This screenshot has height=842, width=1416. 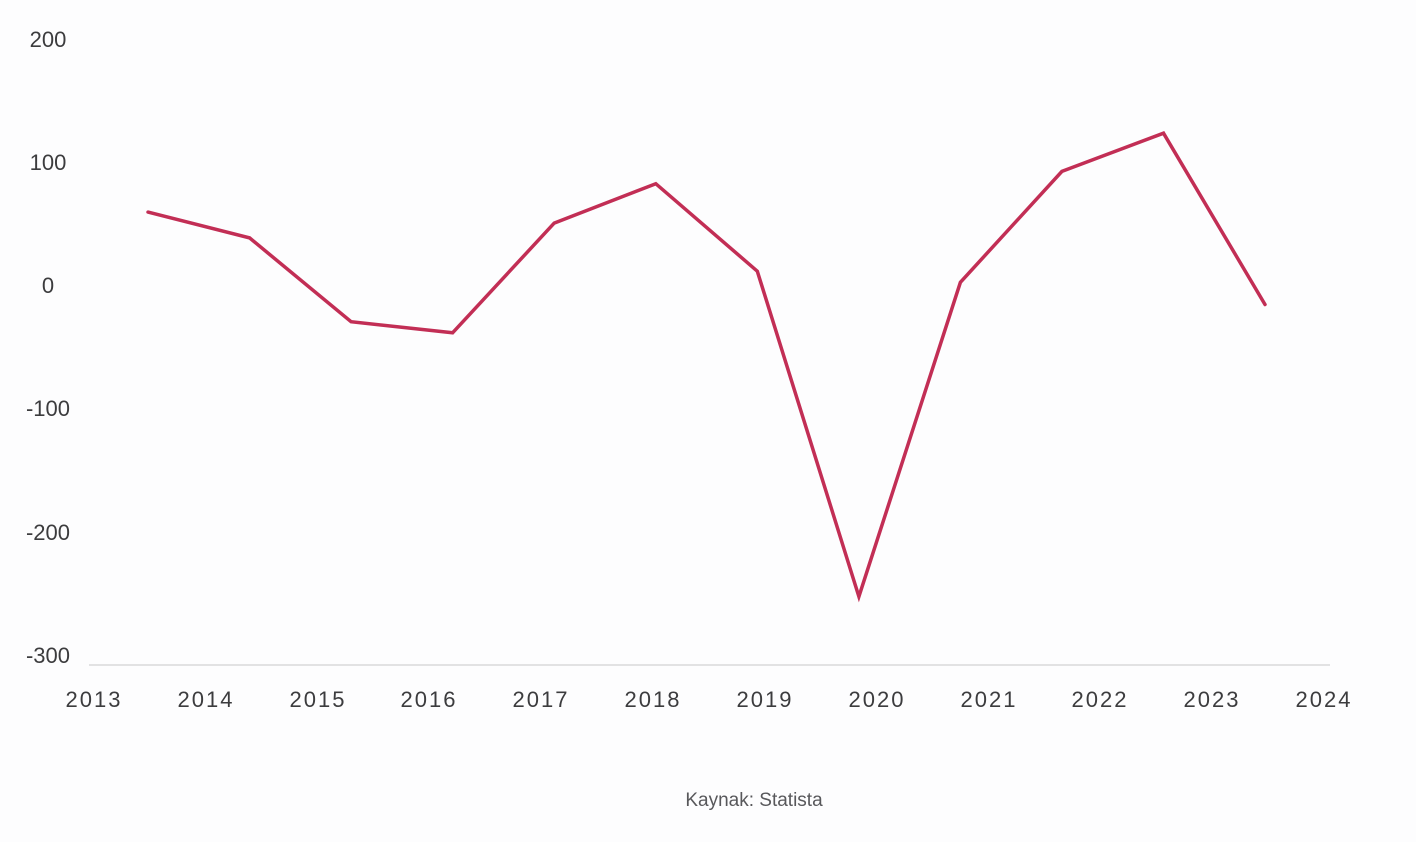 I want to click on x-tick-label: 2020, so click(x=877, y=699).